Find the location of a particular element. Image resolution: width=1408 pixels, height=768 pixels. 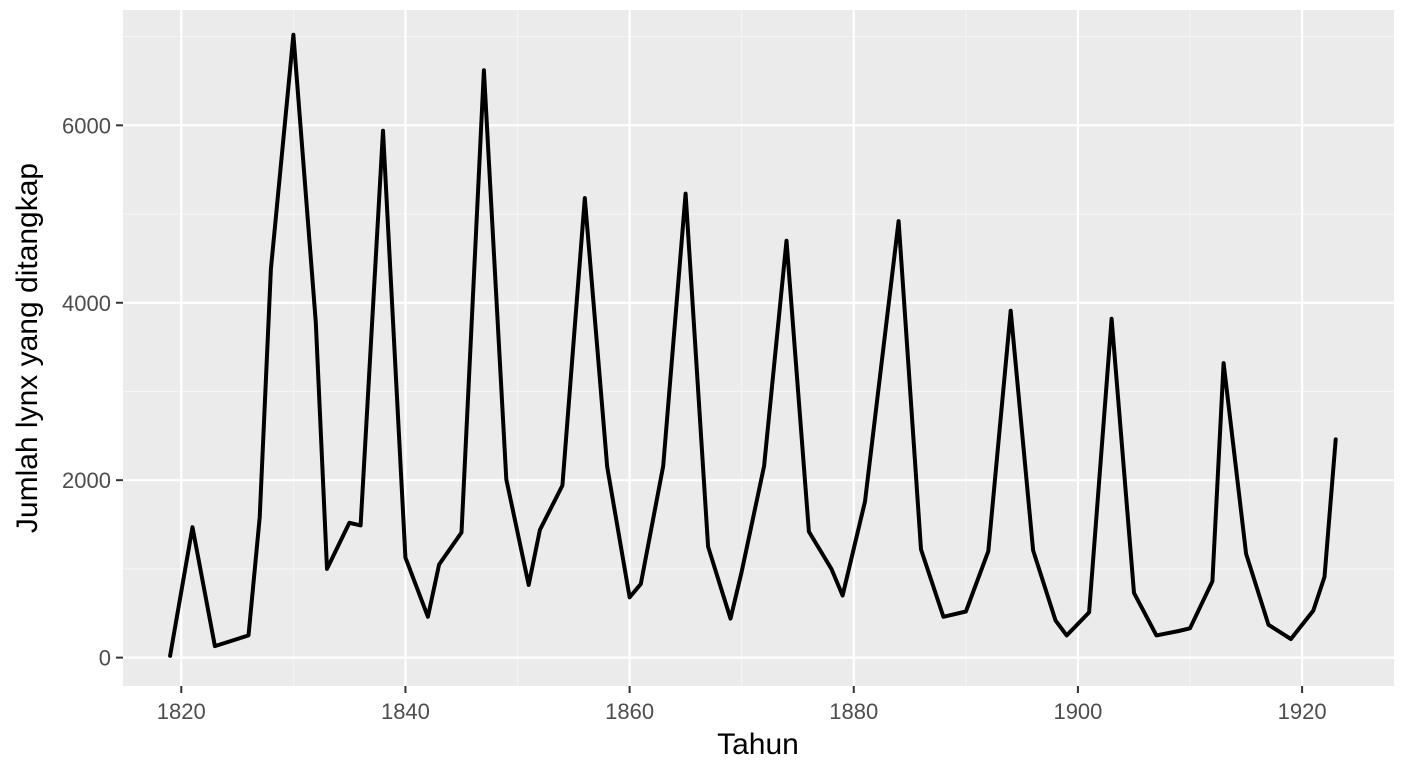

x-tick-label: 1840 is located at coordinates (405, 711).